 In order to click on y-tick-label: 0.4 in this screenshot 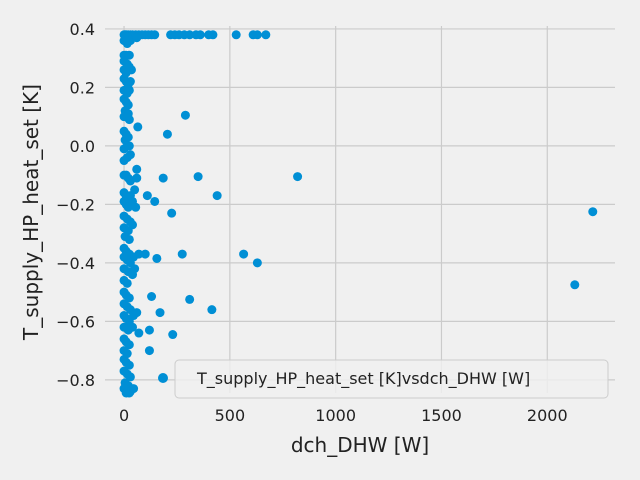, I will do `click(82, 29)`.